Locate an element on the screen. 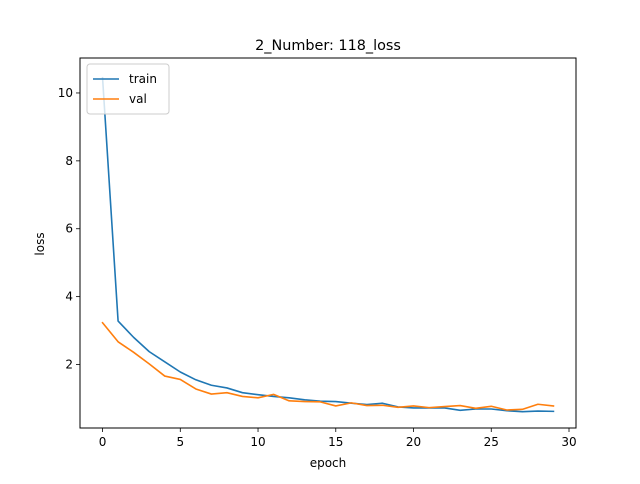 The width and height of the screenshot is (640, 484). x-tick-label: 25 is located at coordinates (491, 442).